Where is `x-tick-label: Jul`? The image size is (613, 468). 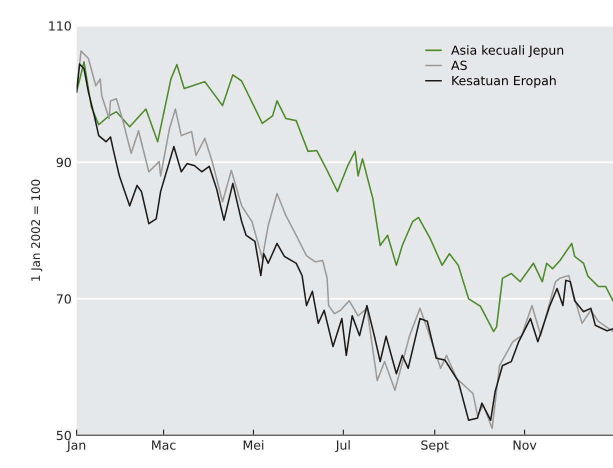
x-tick-label: Jul is located at coordinates (342, 446).